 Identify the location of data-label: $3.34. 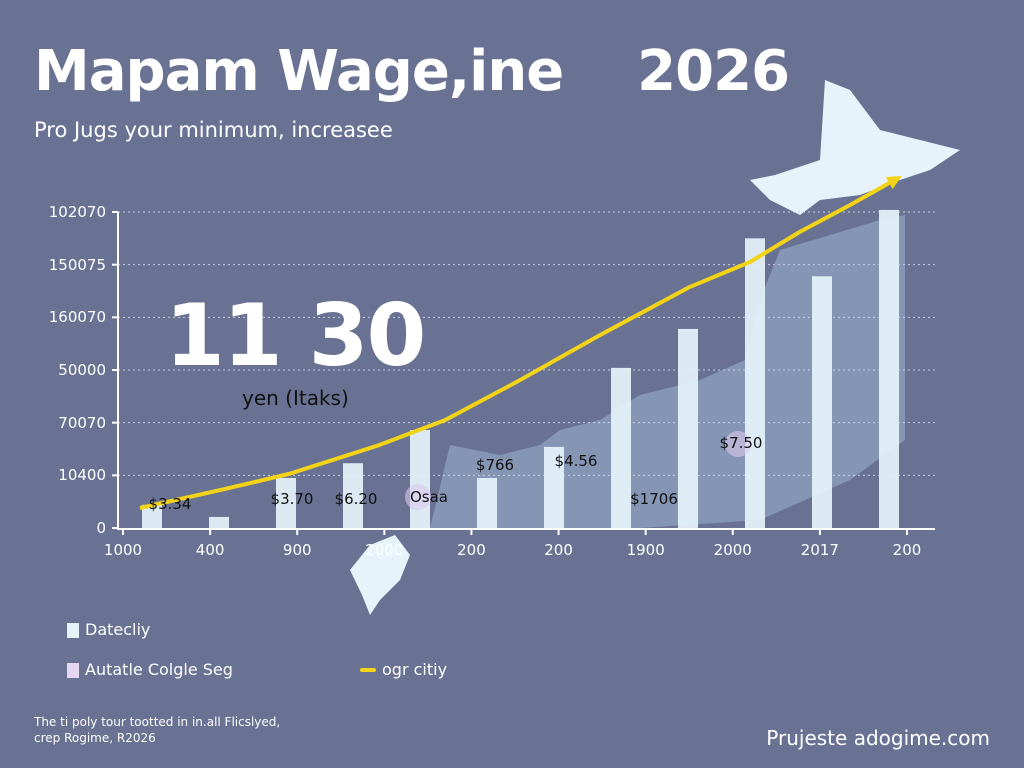
(170, 504).